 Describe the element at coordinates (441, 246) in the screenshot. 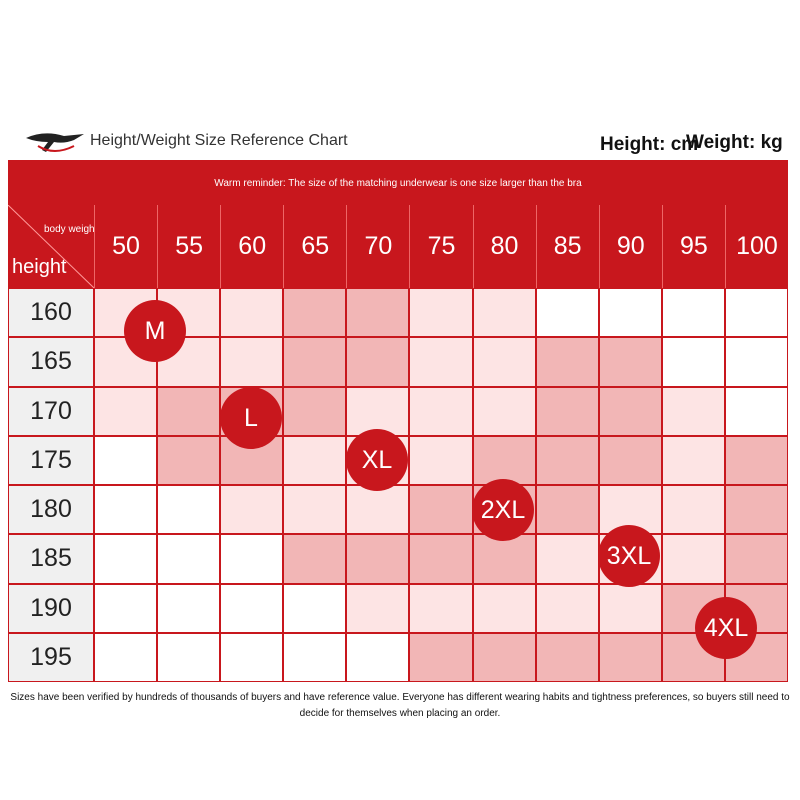

I see `weight-header: 75` at that location.